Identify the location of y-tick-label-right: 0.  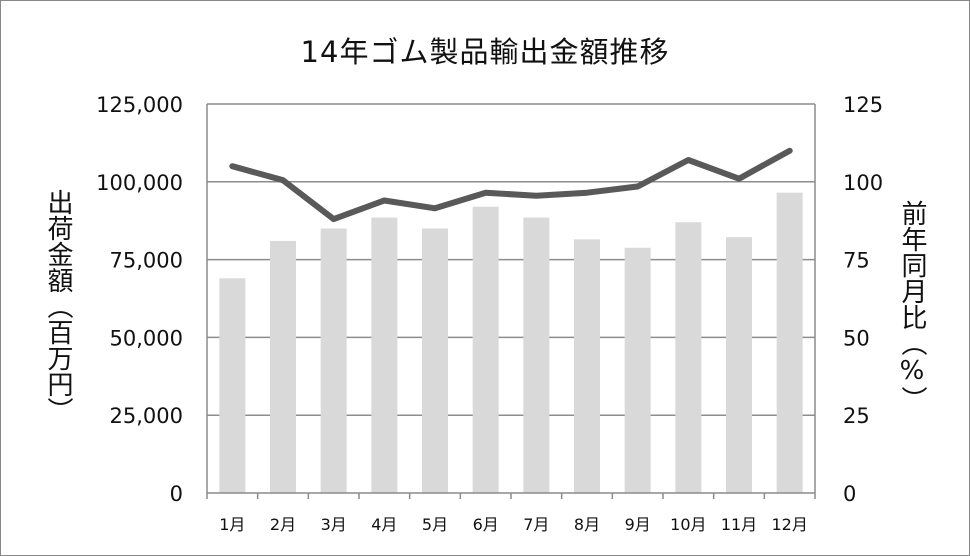
(849, 494).